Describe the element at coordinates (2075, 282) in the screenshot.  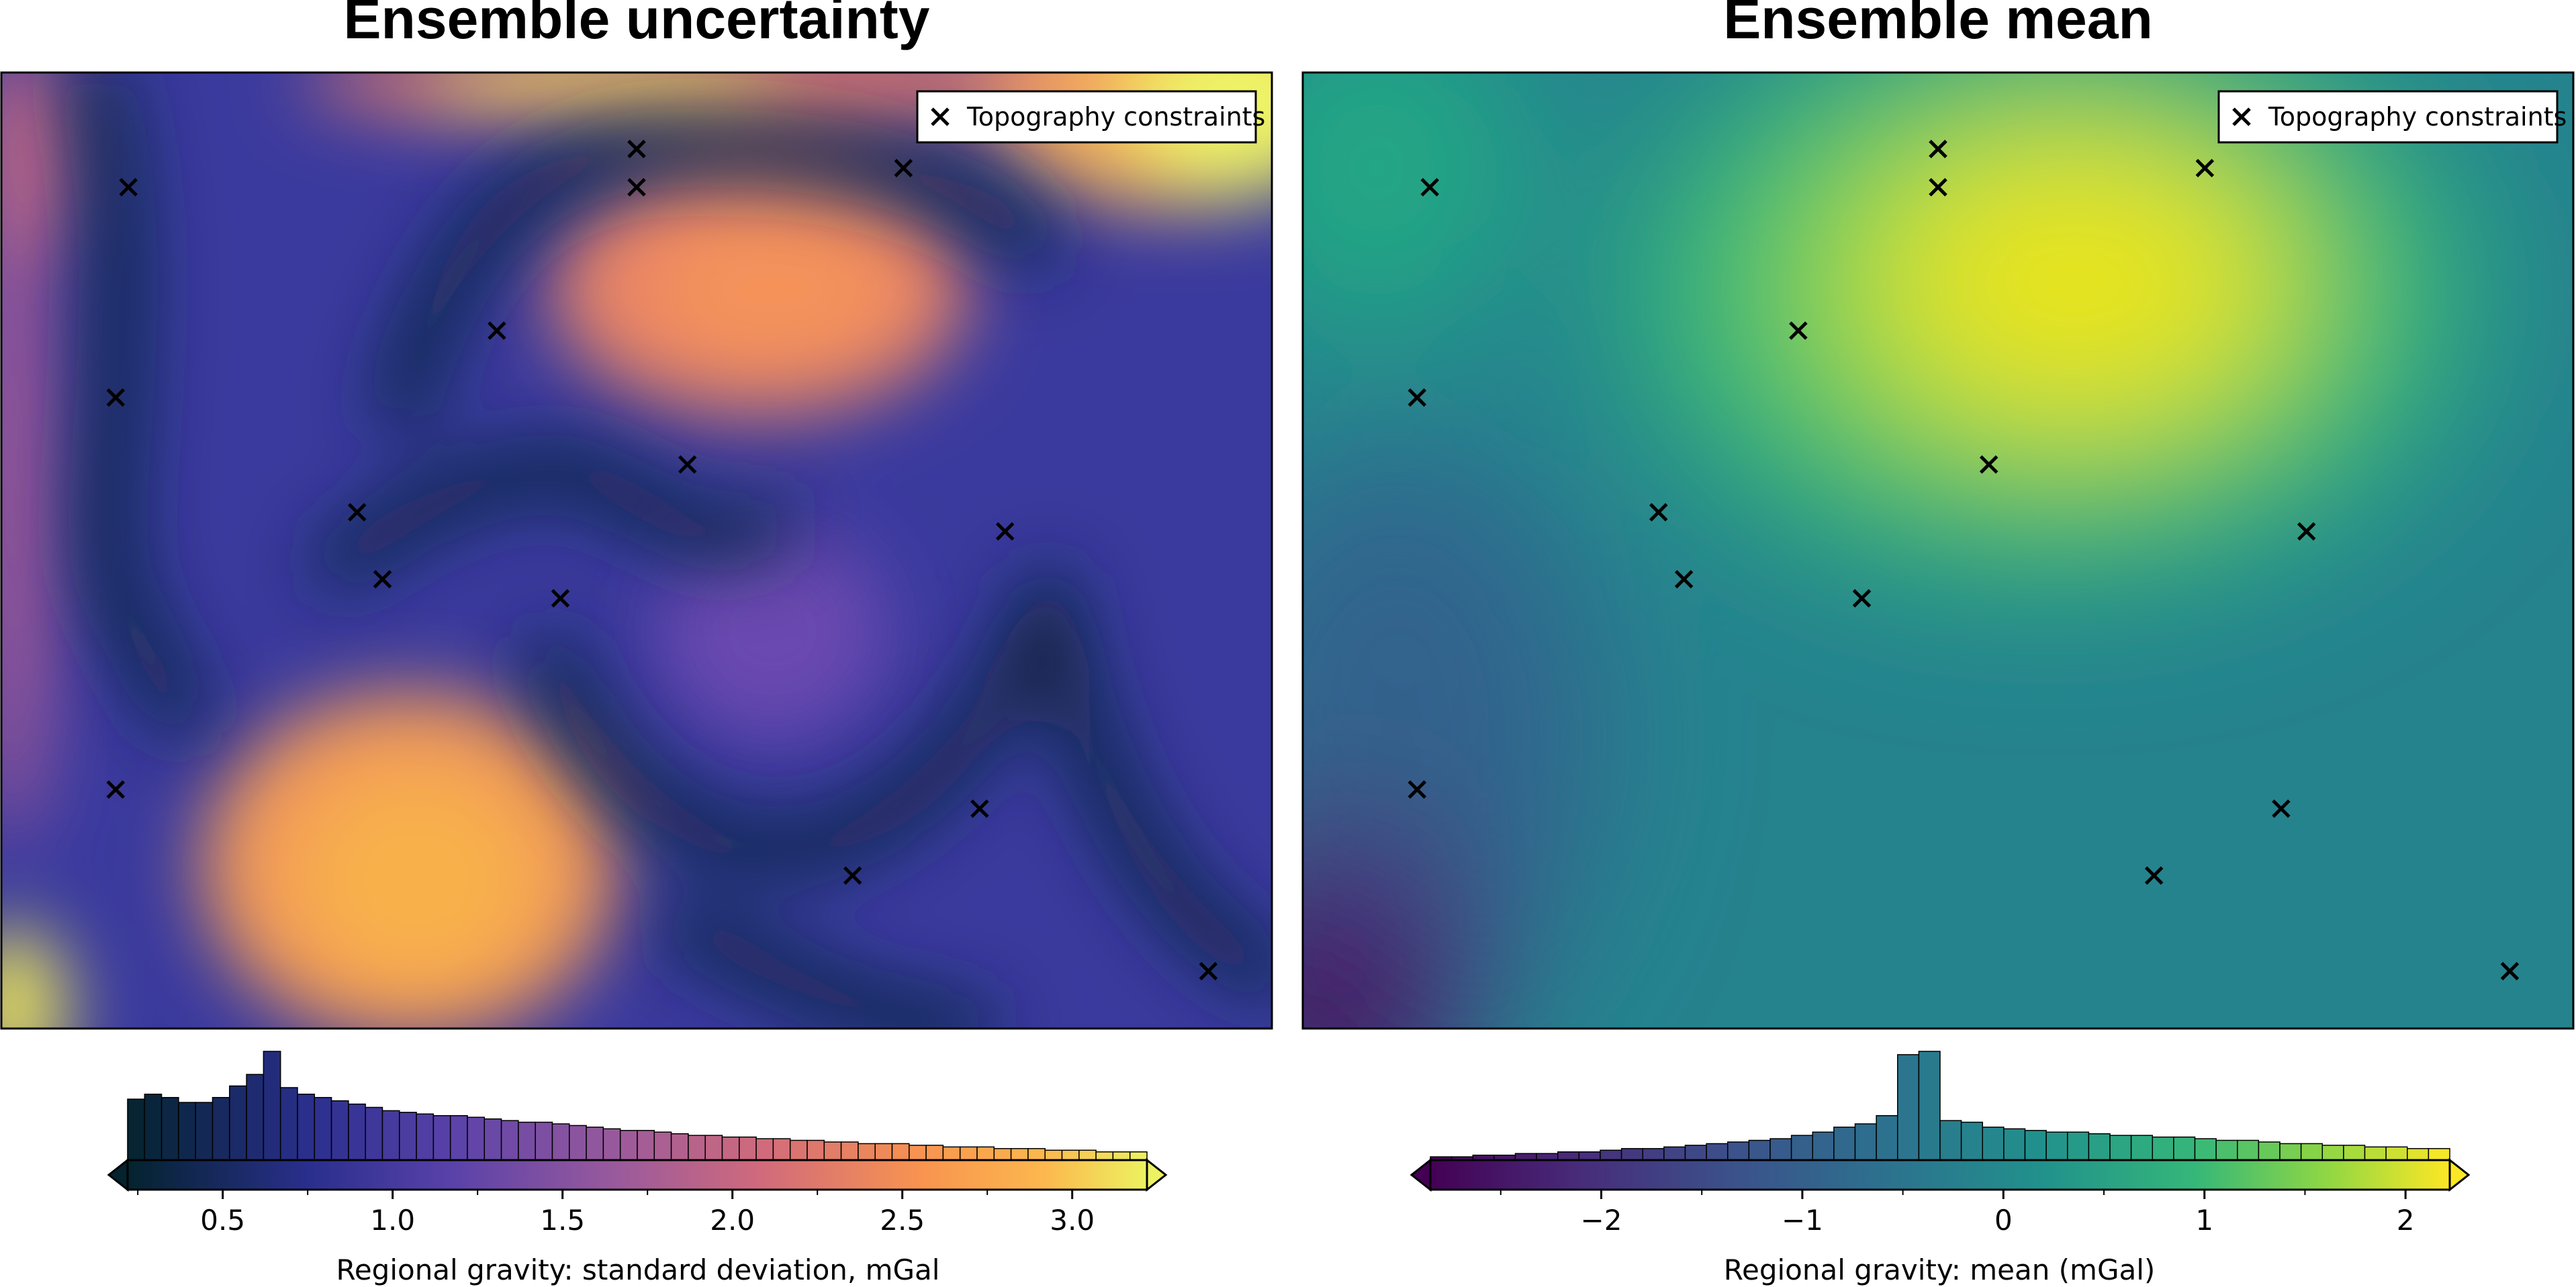
I see `right-blob-yellow` at that location.